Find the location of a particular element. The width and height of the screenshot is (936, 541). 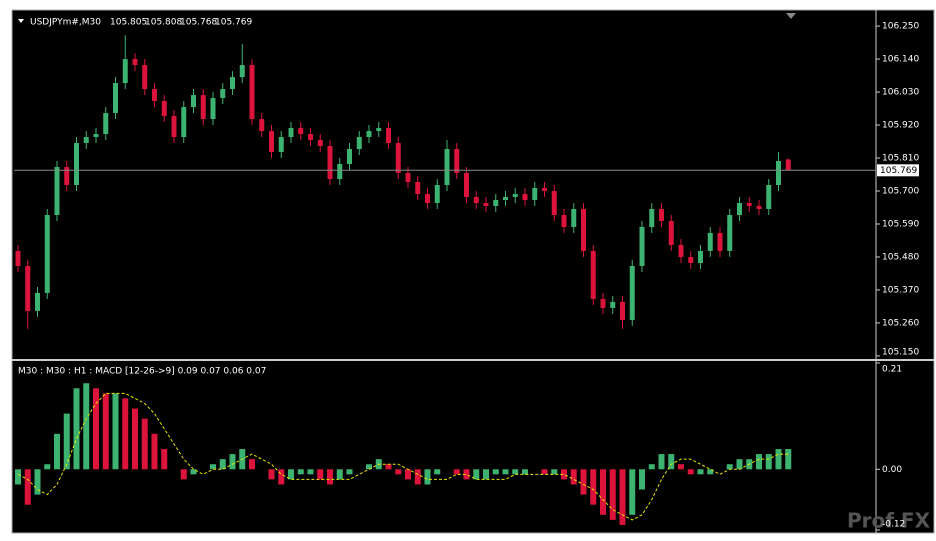

y-tick-label: 105.810 is located at coordinates (900, 159).